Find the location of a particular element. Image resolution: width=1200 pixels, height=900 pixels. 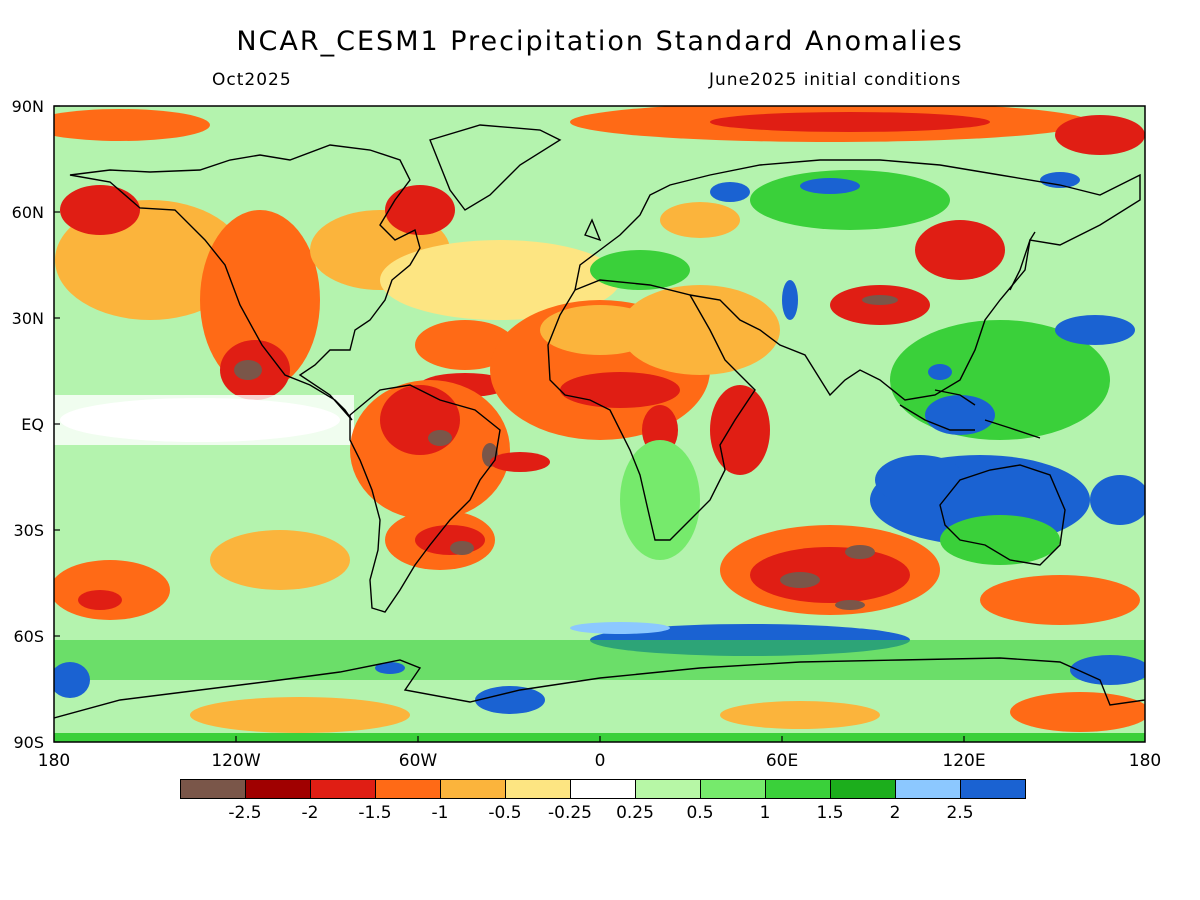

lon-label-0: 0 is located at coordinates (600, 761).